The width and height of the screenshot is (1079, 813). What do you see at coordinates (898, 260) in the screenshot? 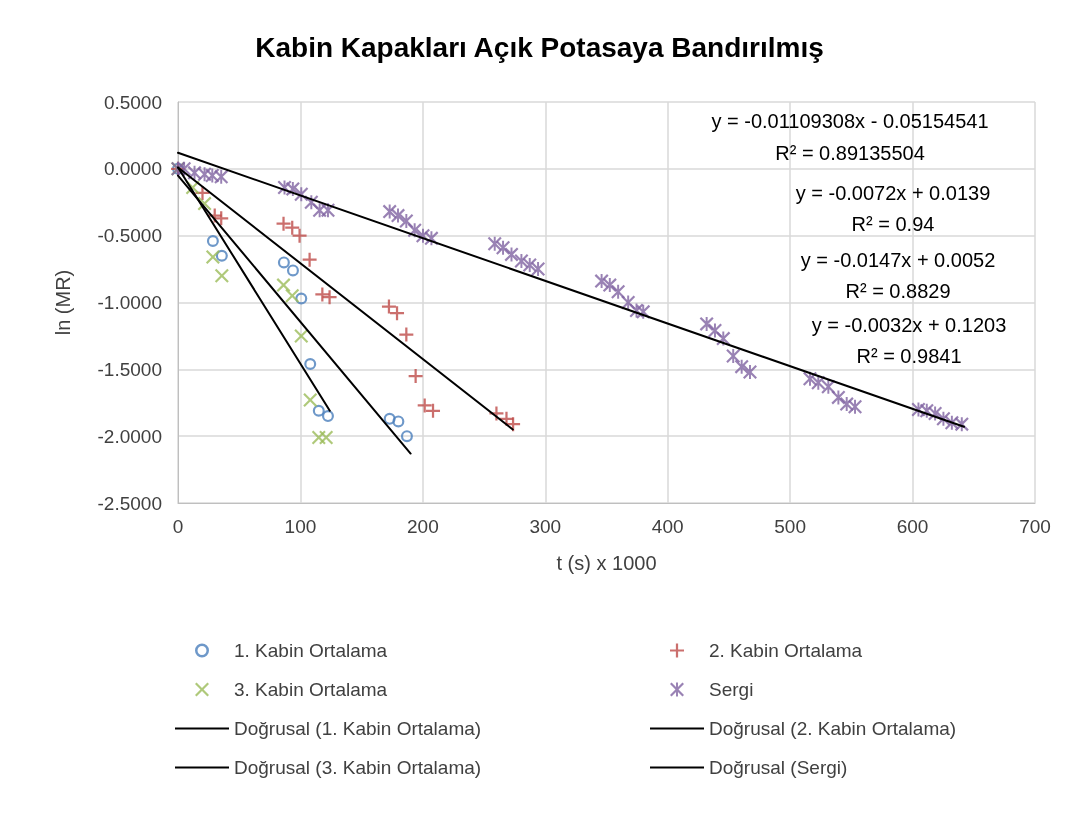
I see `annotation: y = -0.0147x + 0.0052` at bounding box center [898, 260].